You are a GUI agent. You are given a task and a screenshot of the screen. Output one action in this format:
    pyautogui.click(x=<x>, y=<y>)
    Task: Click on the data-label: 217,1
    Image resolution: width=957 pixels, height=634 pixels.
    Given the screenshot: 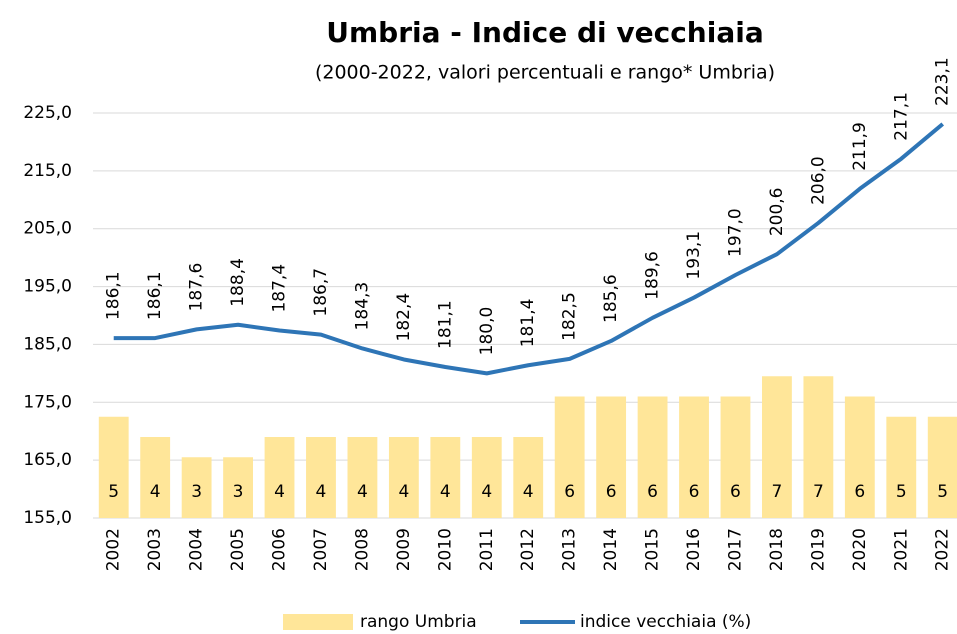 What is the action you would take?
    pyautogui.click(x=901, y=116)
    